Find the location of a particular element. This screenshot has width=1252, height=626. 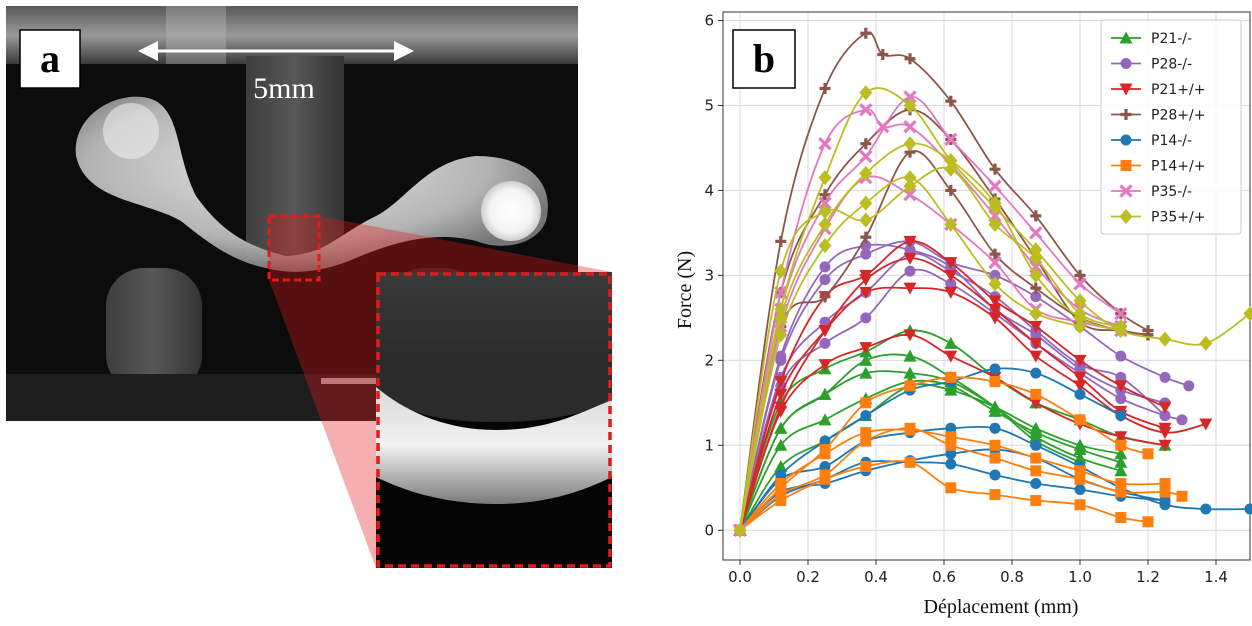

x-tick-label: 0.8 is located at coordinates (1012, 577).